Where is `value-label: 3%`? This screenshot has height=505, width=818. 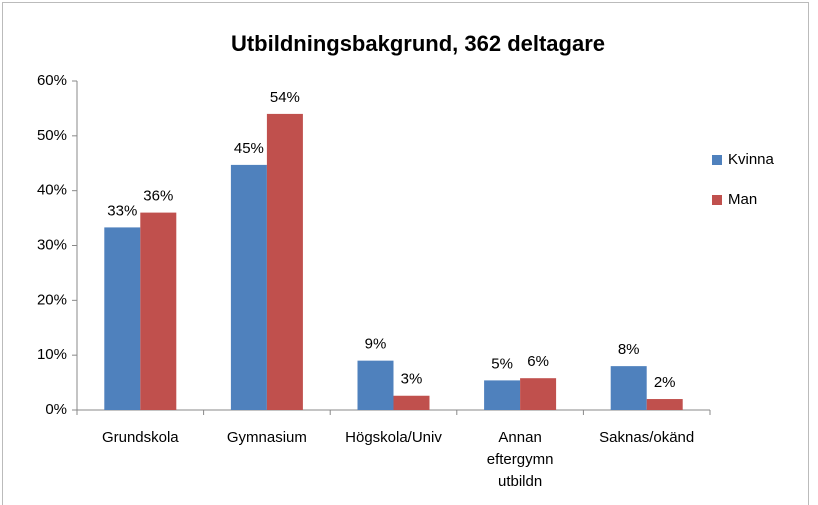
value-label: 3% is located at coordinates (412, 379).